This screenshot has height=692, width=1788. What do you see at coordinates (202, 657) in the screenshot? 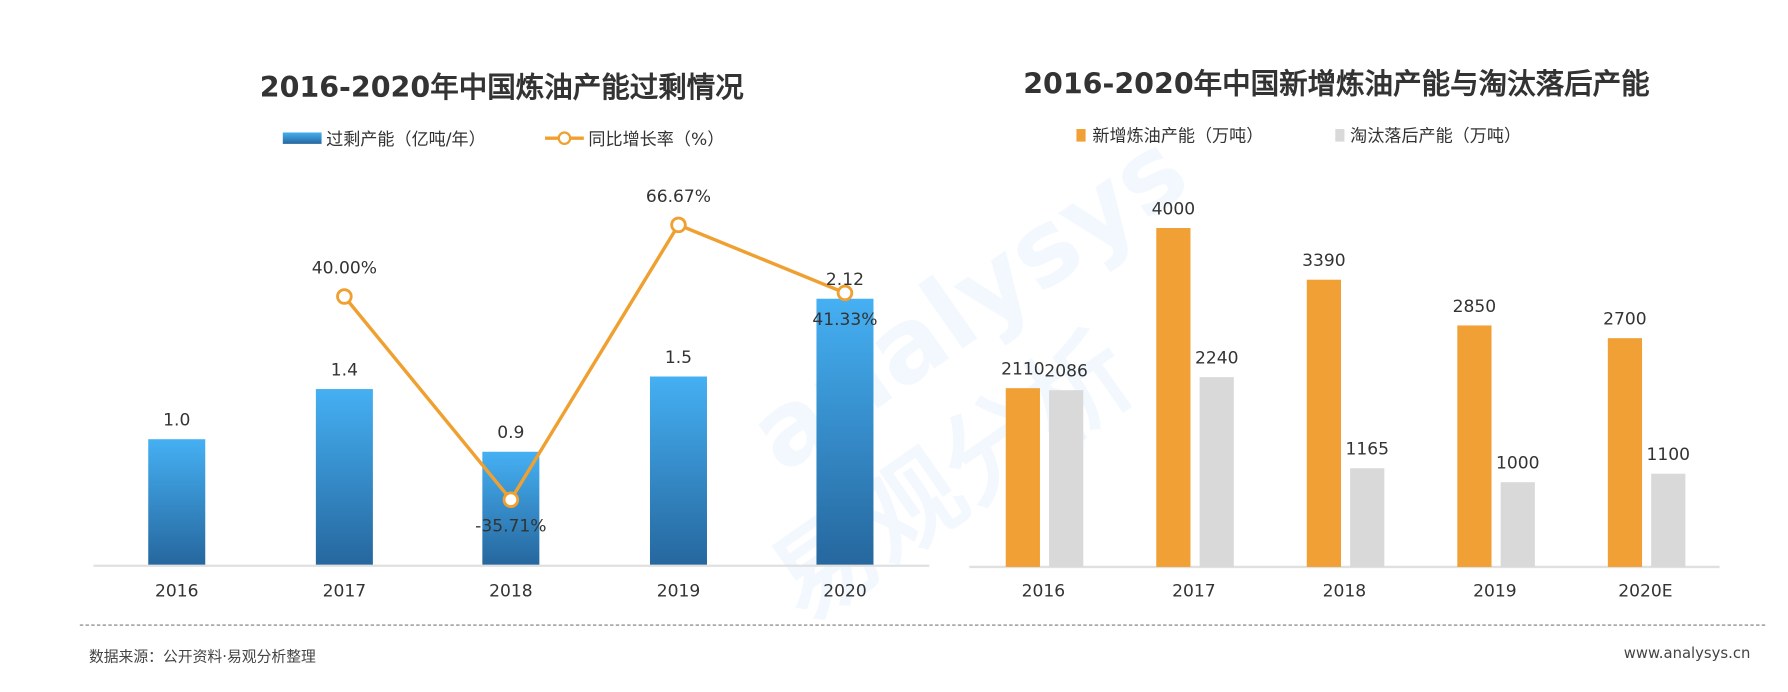
I see `source-note: 数据来源：公开资料·易观分析整理` at bounding box center [202, 657].